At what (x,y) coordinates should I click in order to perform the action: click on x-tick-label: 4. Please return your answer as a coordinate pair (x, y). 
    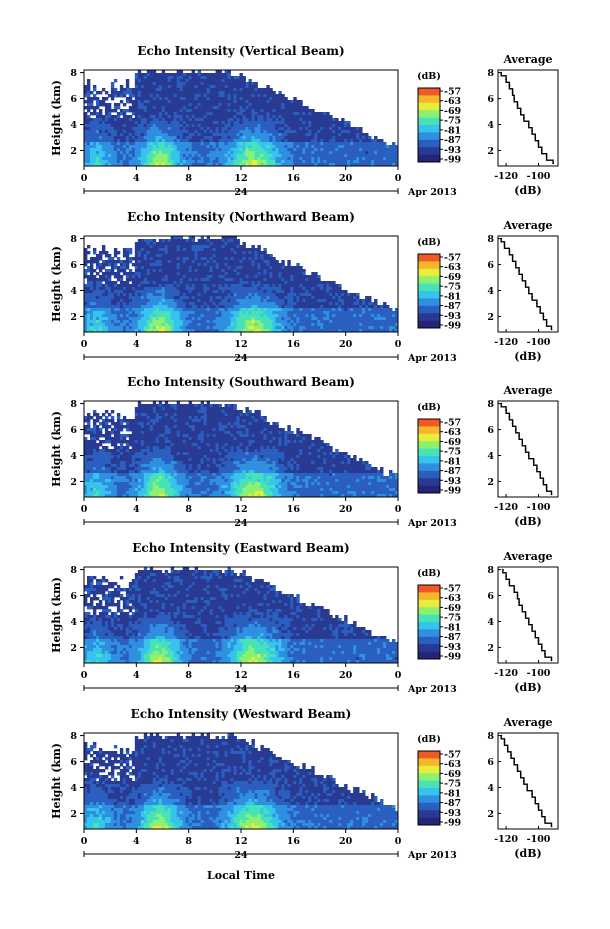
    Looking at the image, I should click on (136, 344).